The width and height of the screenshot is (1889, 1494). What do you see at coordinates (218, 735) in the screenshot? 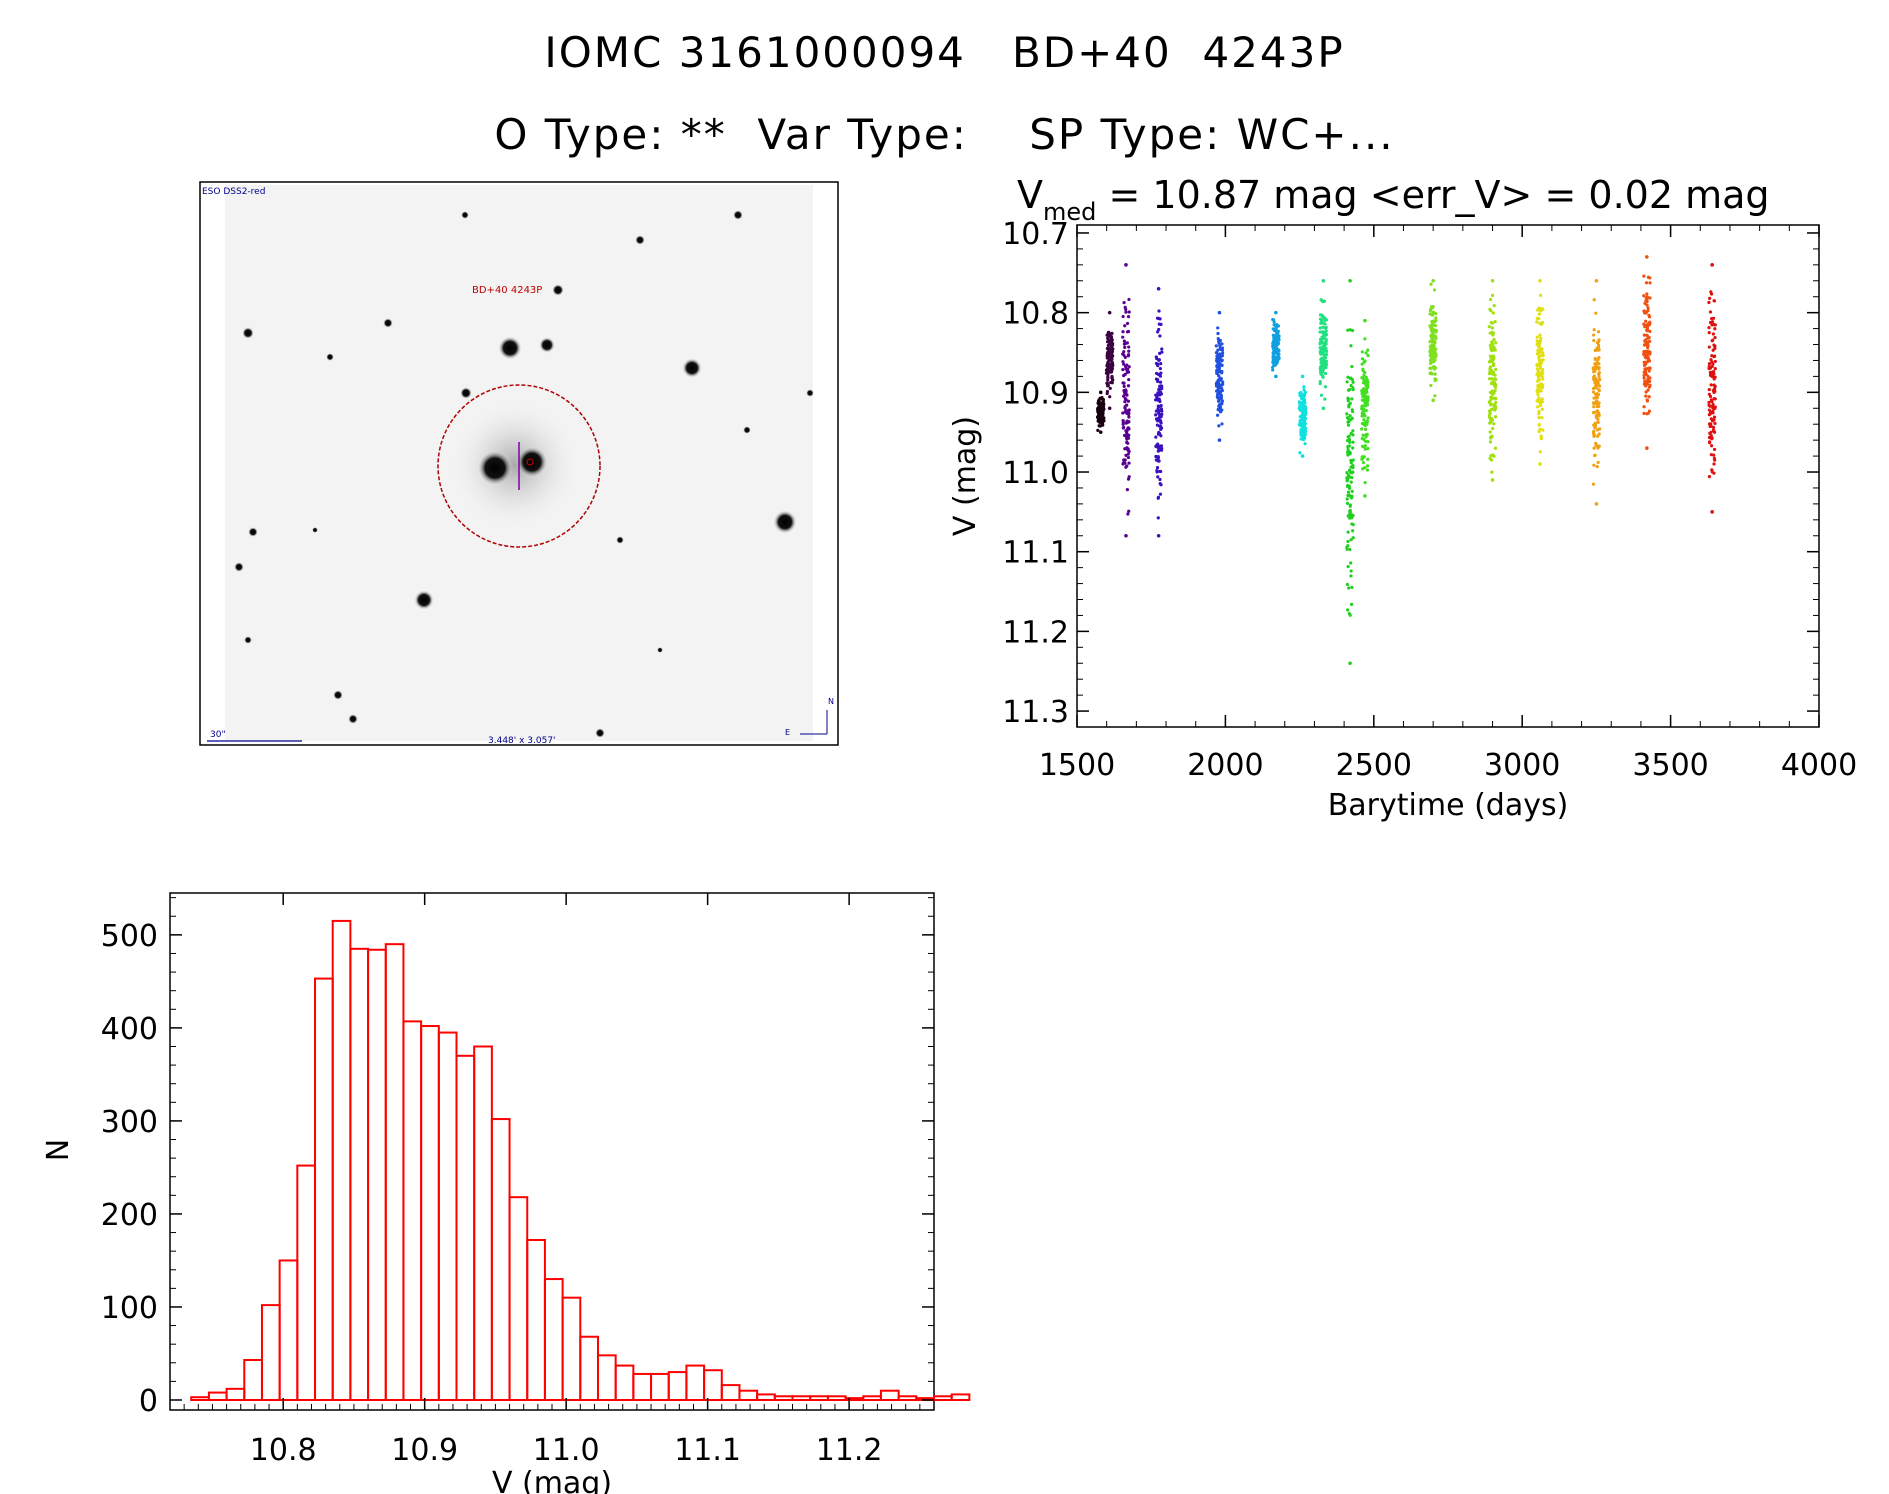
I see `scale-label: 30"` at bounding box center [218, 735].